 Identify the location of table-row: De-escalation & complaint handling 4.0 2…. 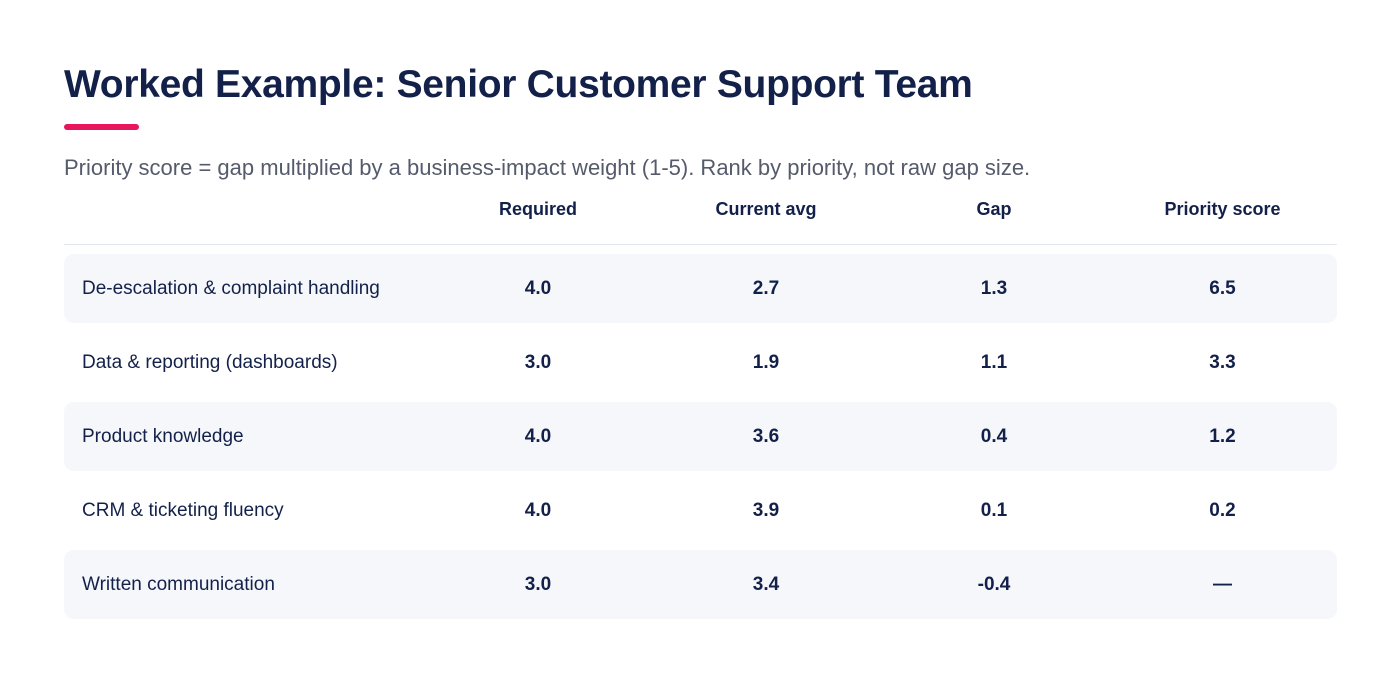
(700, 288).